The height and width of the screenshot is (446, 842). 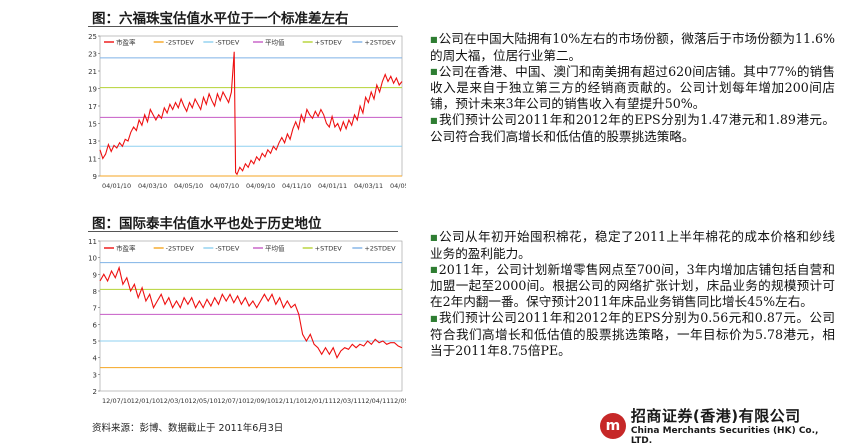 What do you see at coordinates (92, 90) in the screenshot?
I see `y-tick-label: 19` at bounding box center [92, 90].